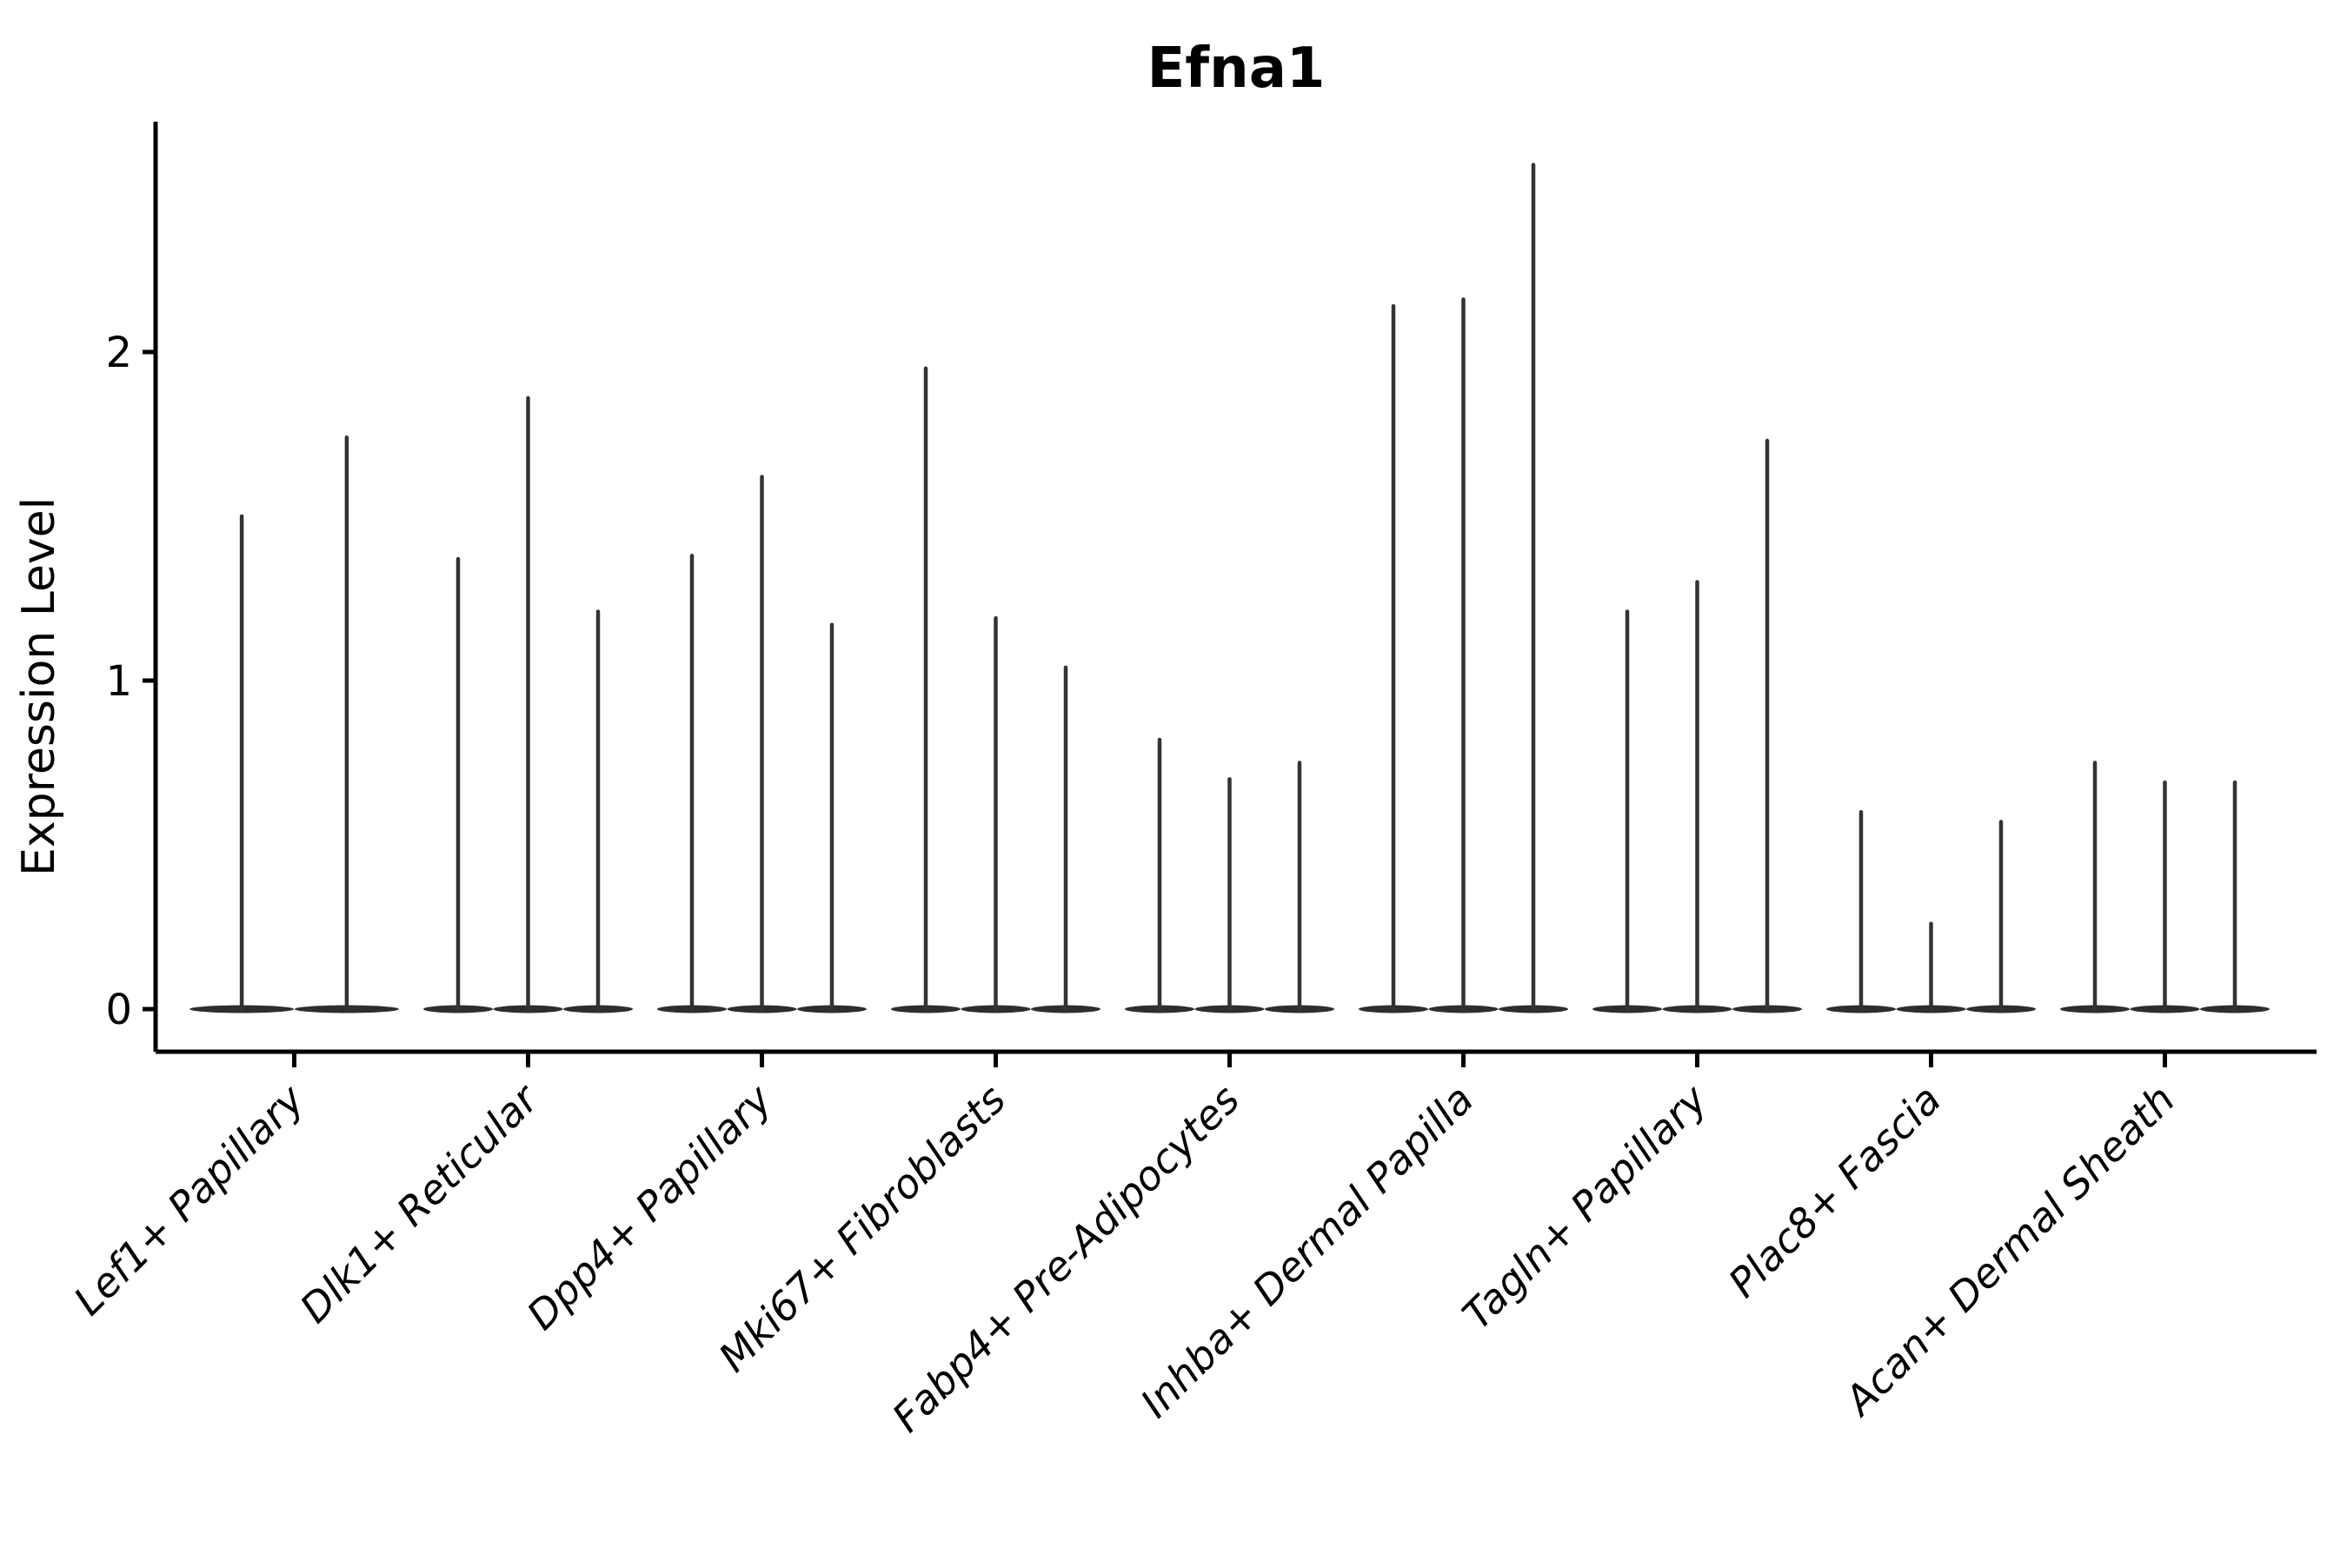 The image size is (2347, 1568). Describe the element at coordinates (1236, 69) in the screenshot. I see `plot-title: Efna1` at that location.